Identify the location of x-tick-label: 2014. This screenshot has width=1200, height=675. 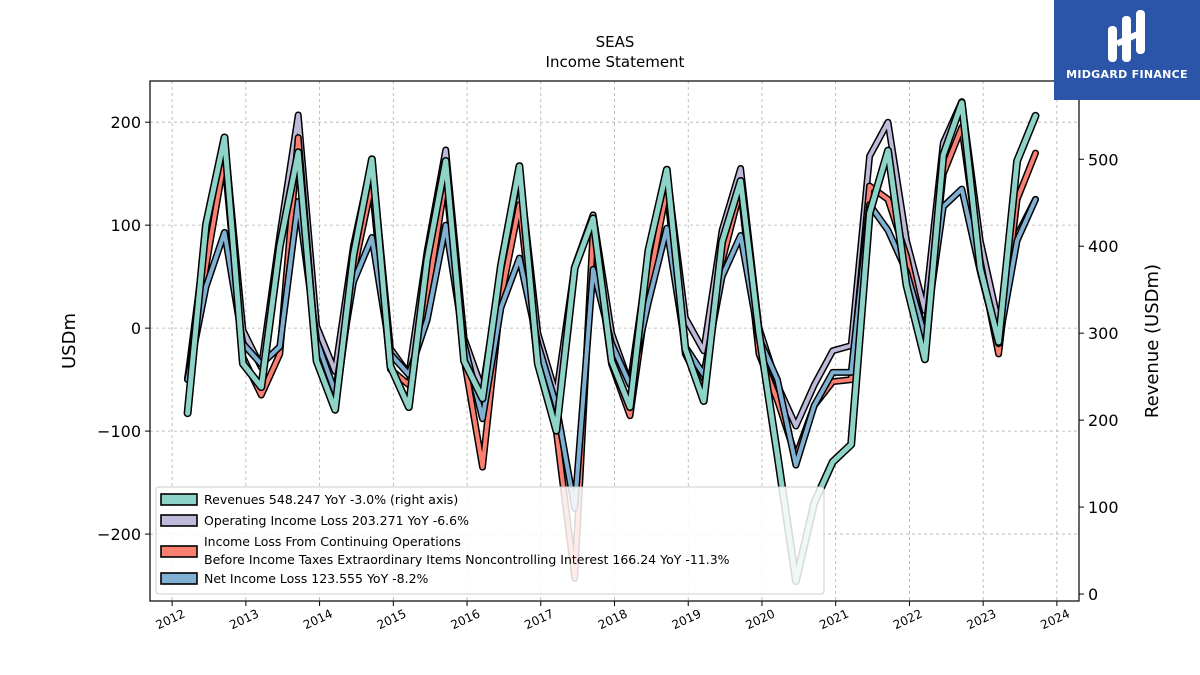
(318, 620).